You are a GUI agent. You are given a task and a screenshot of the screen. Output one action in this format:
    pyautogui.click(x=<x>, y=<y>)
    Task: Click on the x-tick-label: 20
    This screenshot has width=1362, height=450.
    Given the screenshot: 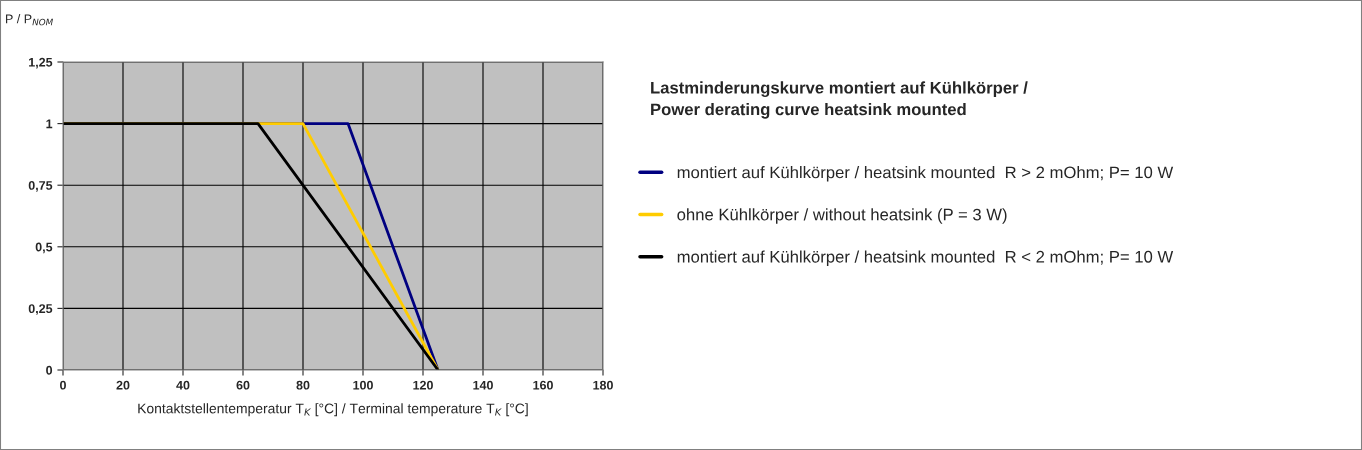 What is the action you would take?
    pyautogui.click(x=123, y=385)
    